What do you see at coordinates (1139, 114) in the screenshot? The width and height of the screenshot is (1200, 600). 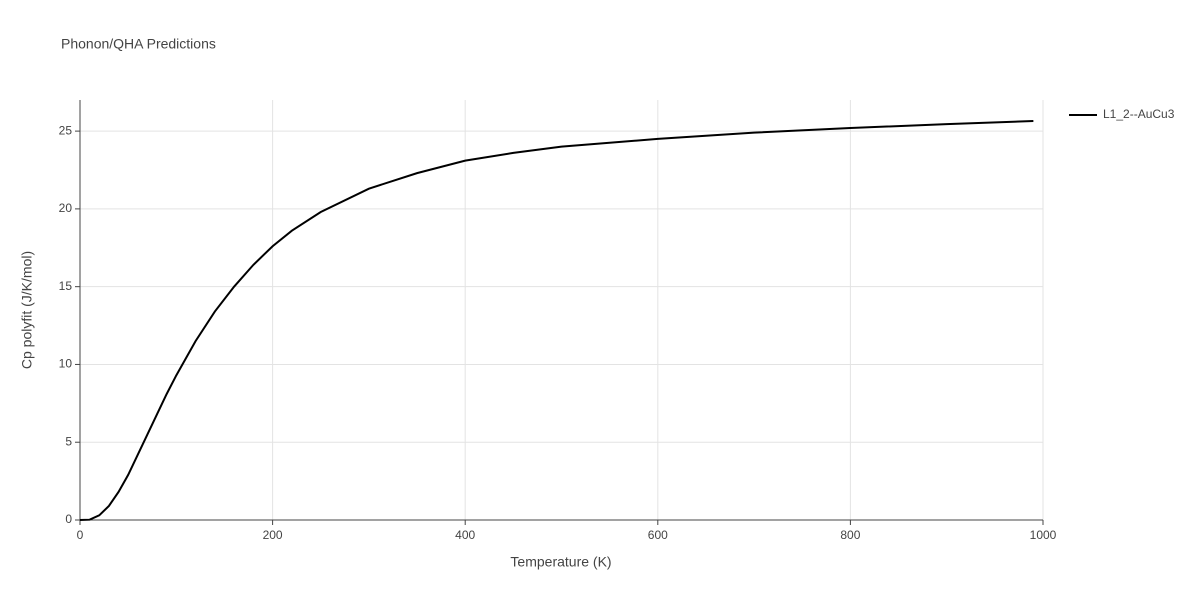 I see `legend-label: L1_2--AuCu3` at bounding box center [1139, 114].